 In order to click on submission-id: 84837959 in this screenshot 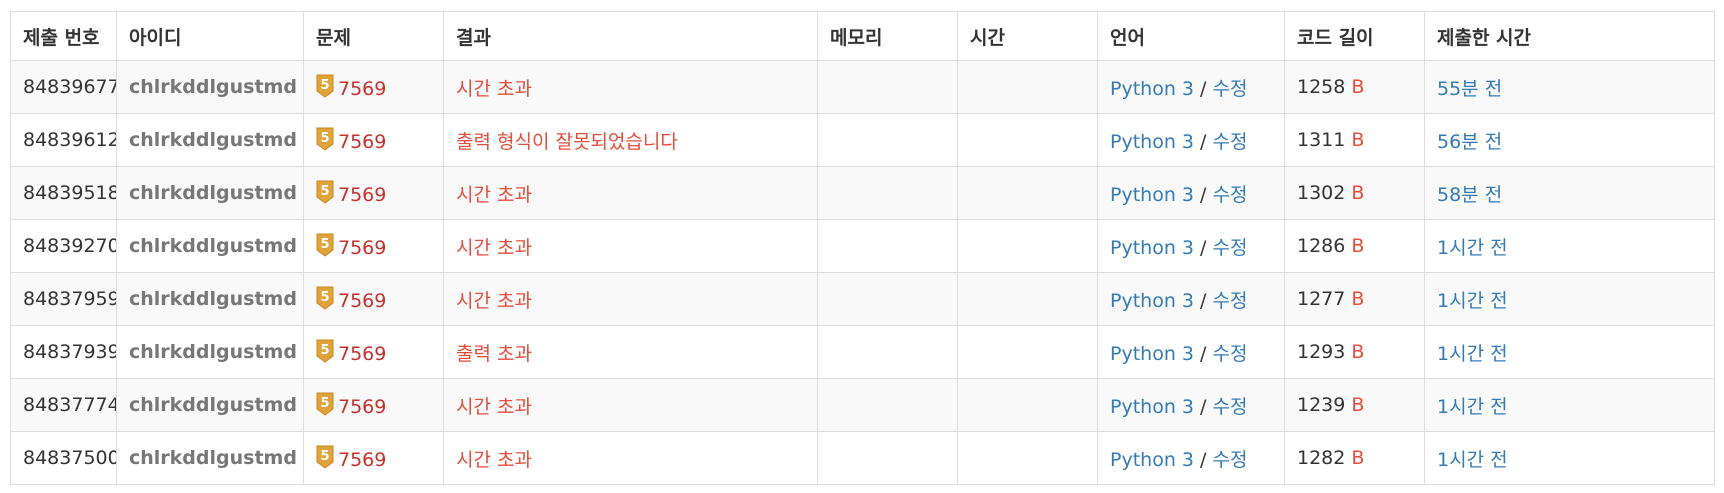, I will do `click(63, 299)`.